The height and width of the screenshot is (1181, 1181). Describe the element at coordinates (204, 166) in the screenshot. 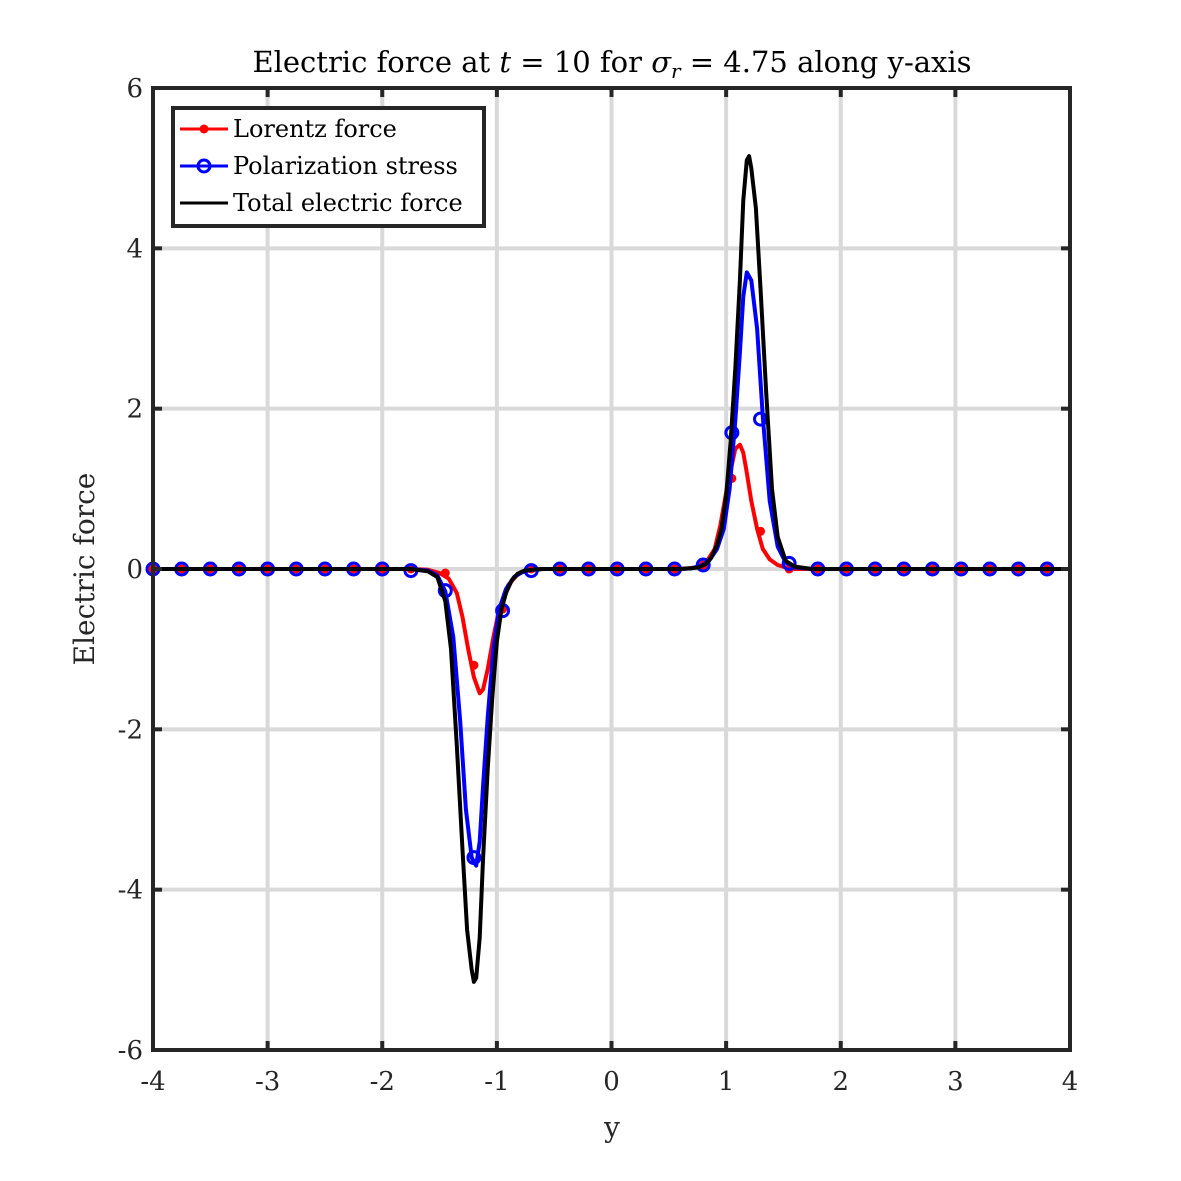

I see `legend-marker-polarization` at that location.